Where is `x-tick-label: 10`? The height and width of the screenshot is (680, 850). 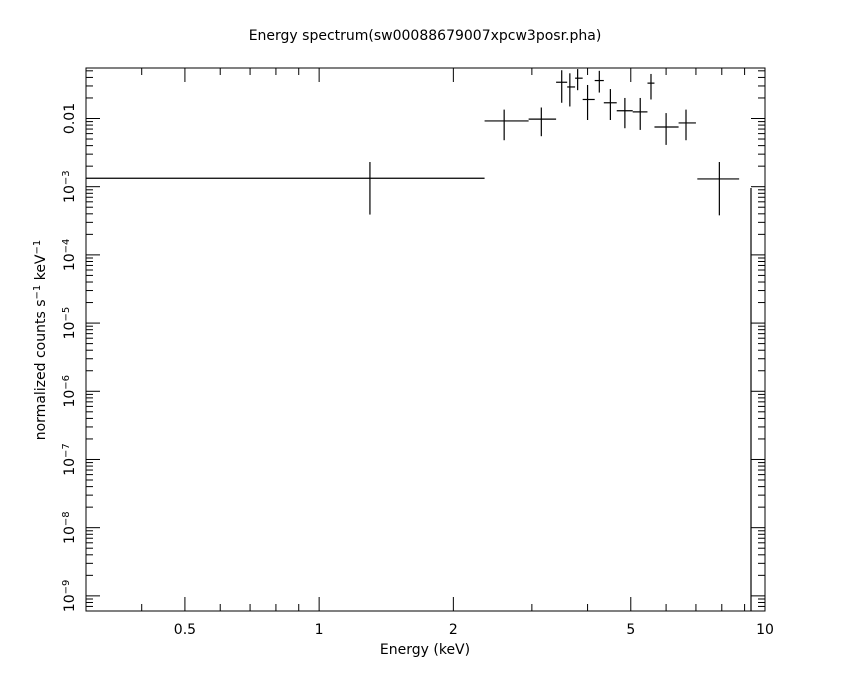
x-tick-label: 10 is located at coordinates (765, 630).